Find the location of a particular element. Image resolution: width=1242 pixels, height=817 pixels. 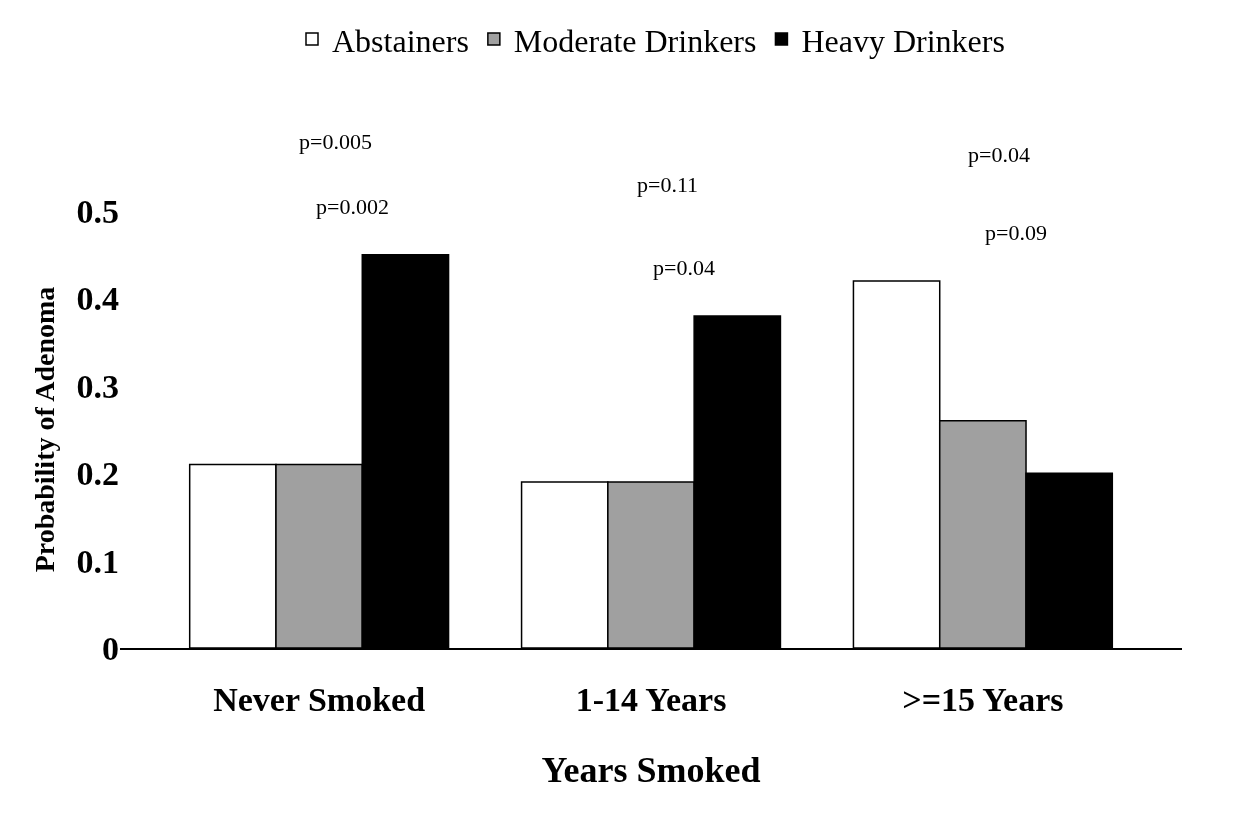

annotation: p=0.04 is located at coordinates (684, 267).